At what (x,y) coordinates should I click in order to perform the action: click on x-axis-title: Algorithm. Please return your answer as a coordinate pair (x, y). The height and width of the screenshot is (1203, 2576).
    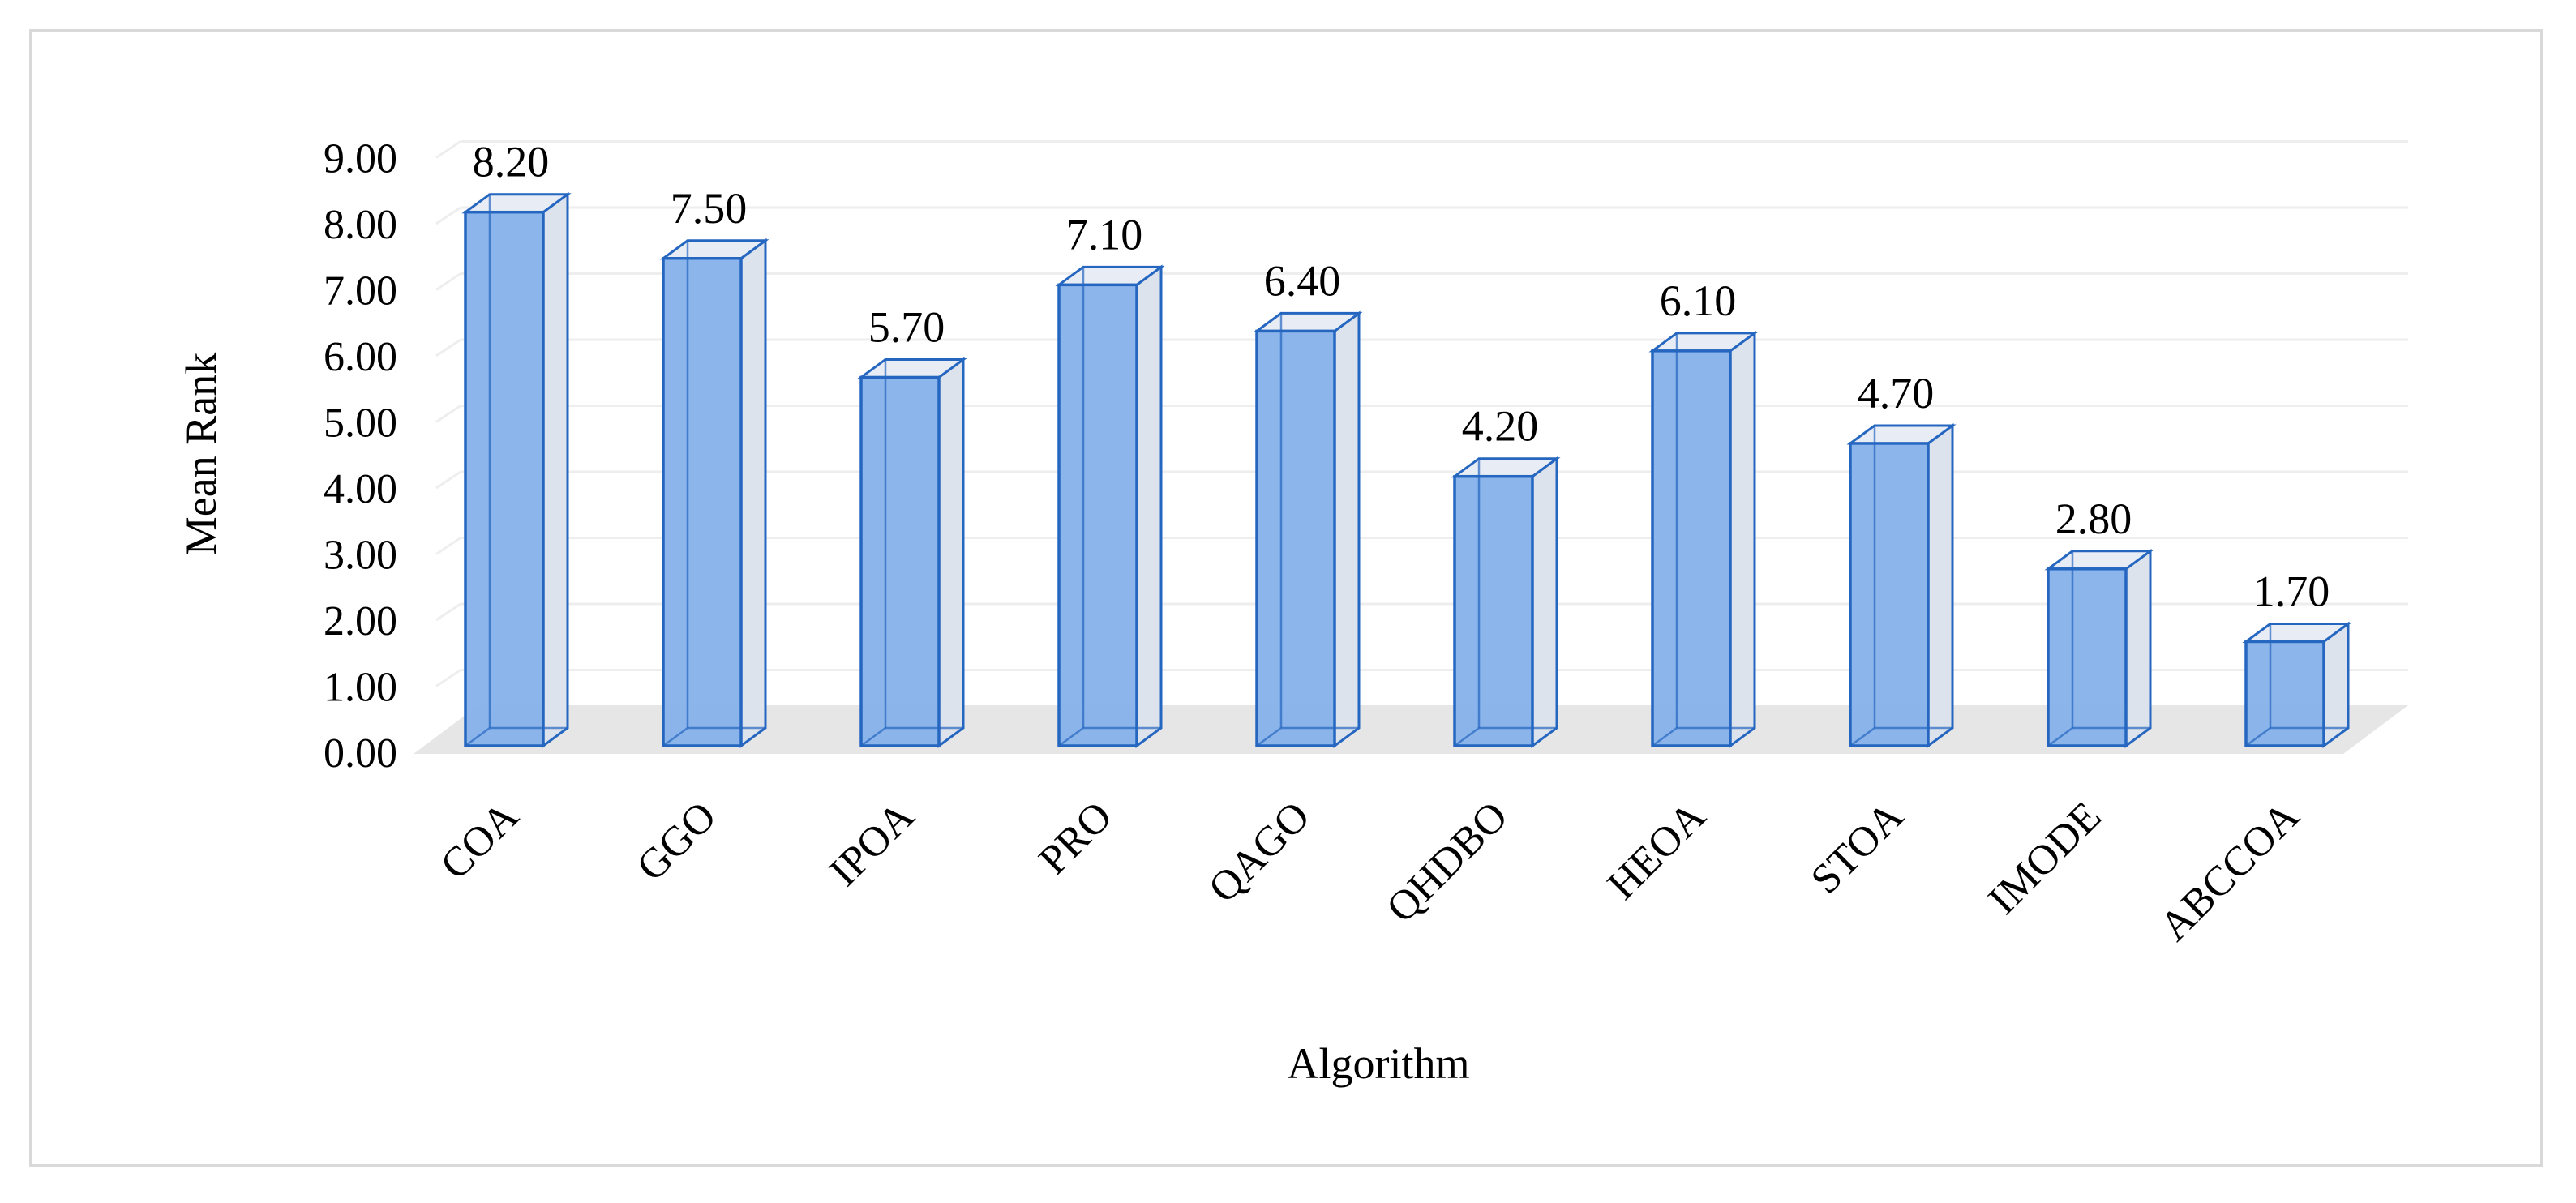
    Looking at the image, I should click on (1379, 1063).